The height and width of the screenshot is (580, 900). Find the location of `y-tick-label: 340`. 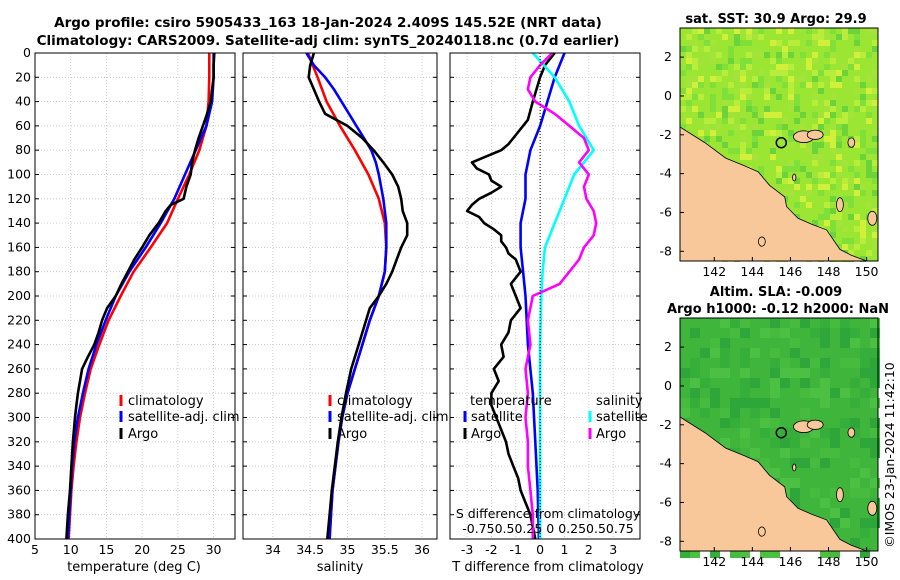

y-tick-label: 340 is located at coordinates (19, 465).